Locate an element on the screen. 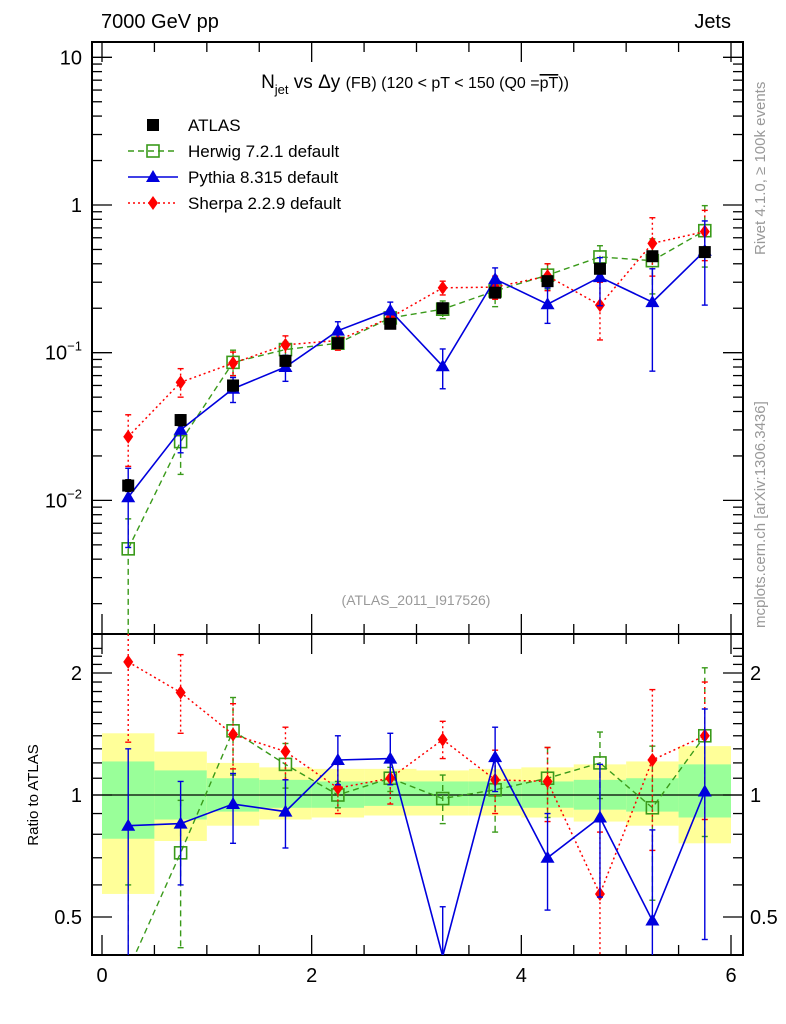 This screenshot has width=786, height=1024. header-left-label: 7000 GeV pp is located at coordinates (160, 22).